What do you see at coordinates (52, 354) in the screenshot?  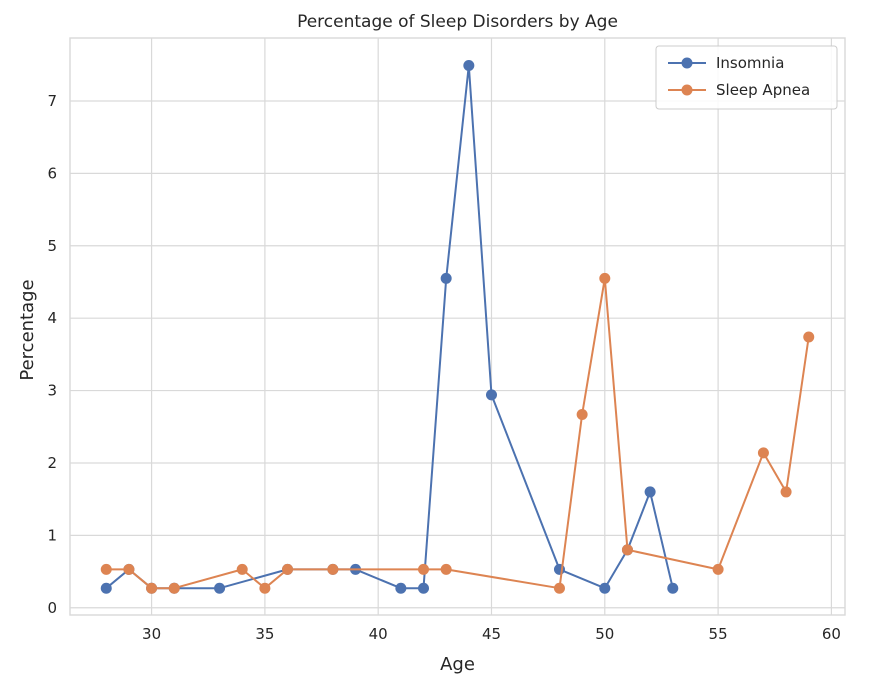 I see `y-axis-ticks: 0 1 2 3 4 5 6 7` at bounding box center [52, 354].